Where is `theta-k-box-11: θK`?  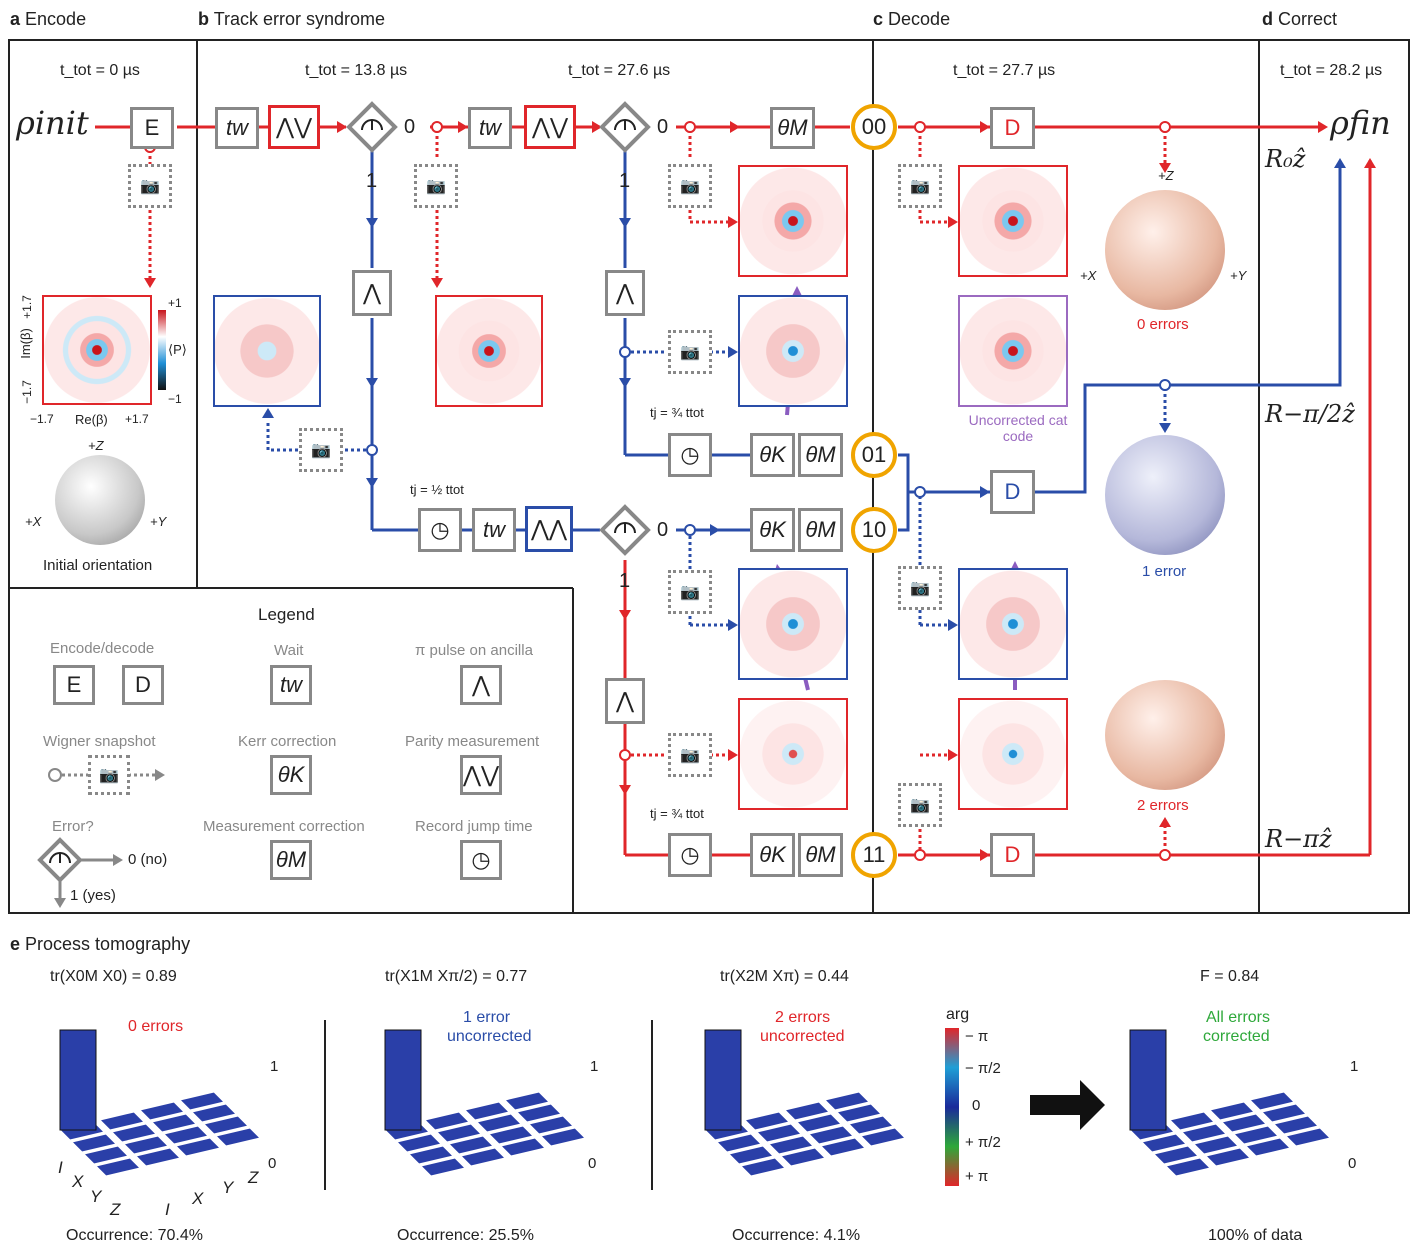
theta-k-box-11: θK is located at coordinates (772, 855).